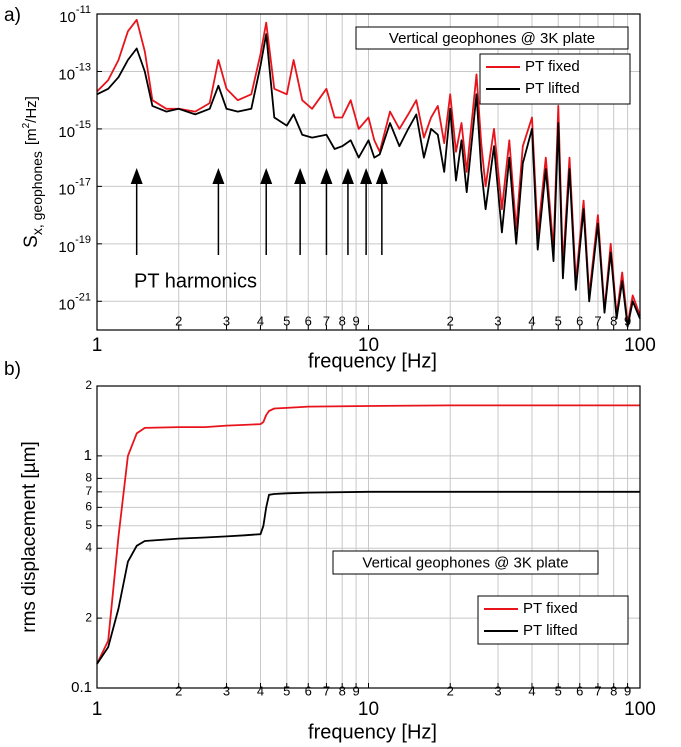 This screenshot has width=681, height=747. Describe the element at coordinates (37, 193) in the screenshot. I see `y-label-subscript: x, geophones` at that location.